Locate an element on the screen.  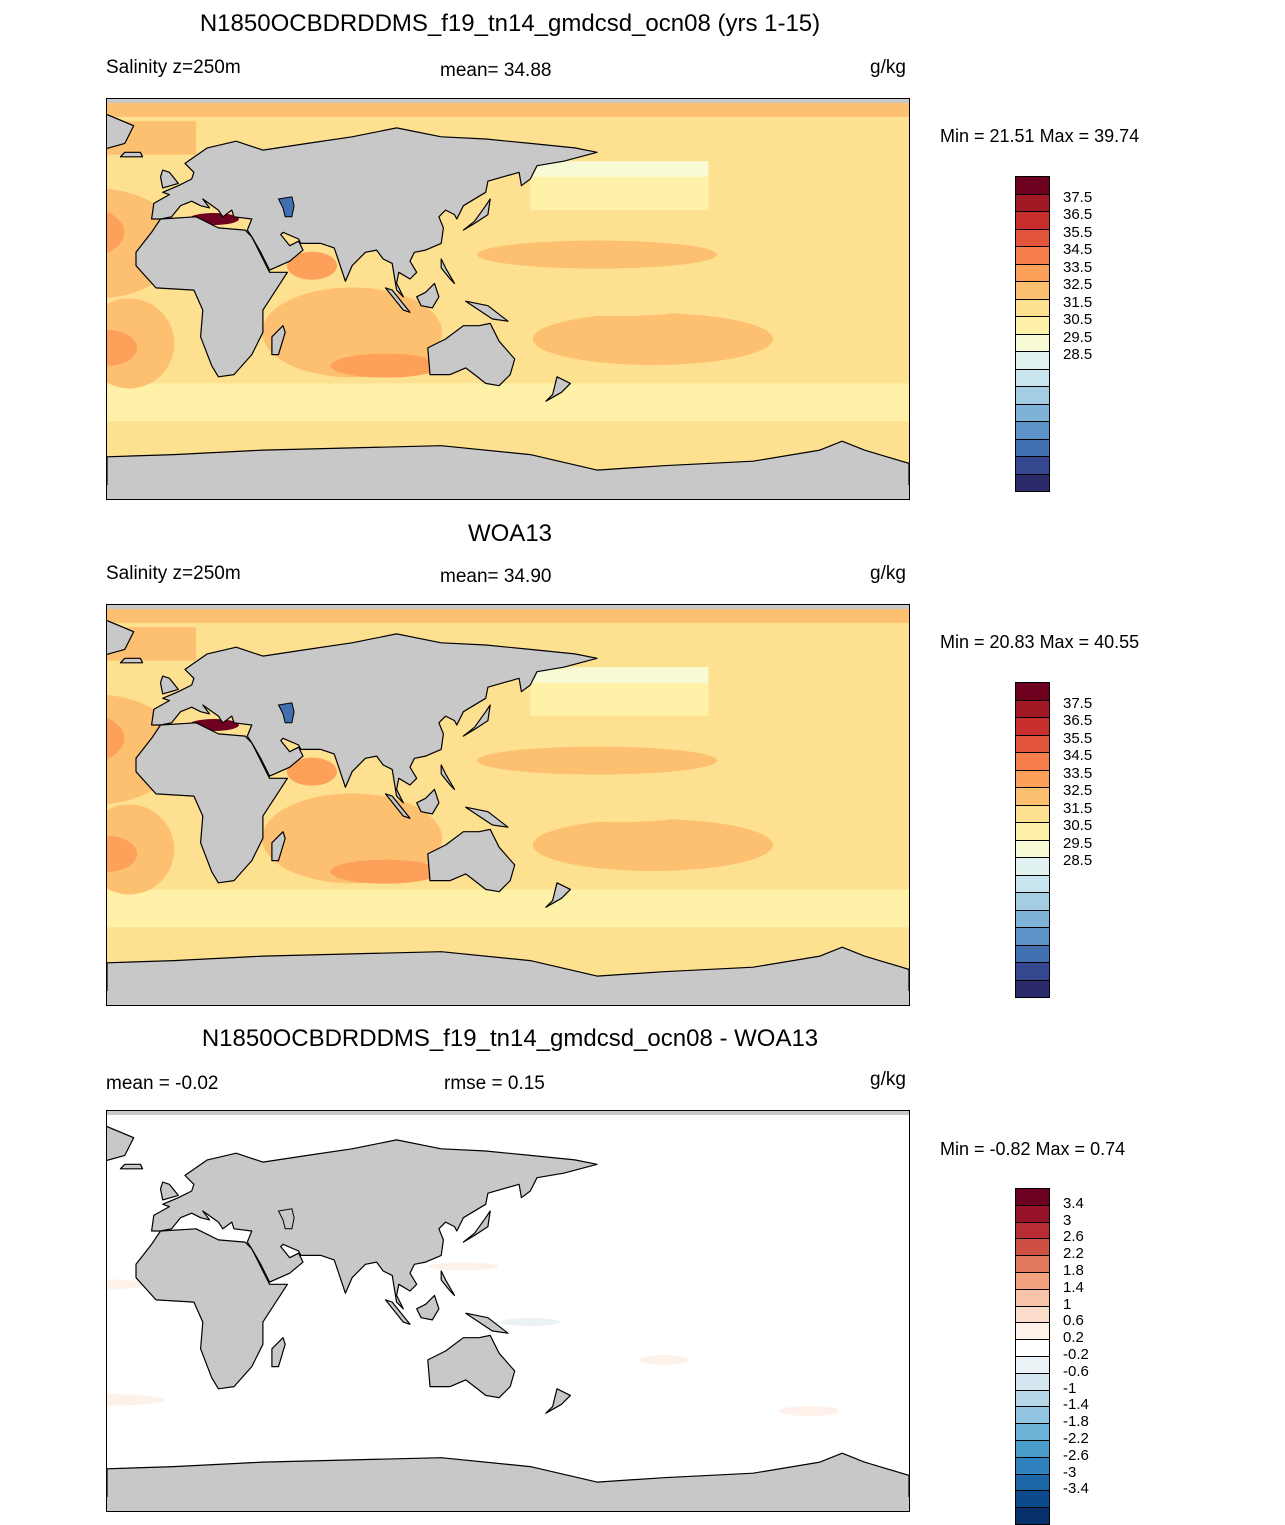
units-label: g/kg is located at coordinates (888, 1079).